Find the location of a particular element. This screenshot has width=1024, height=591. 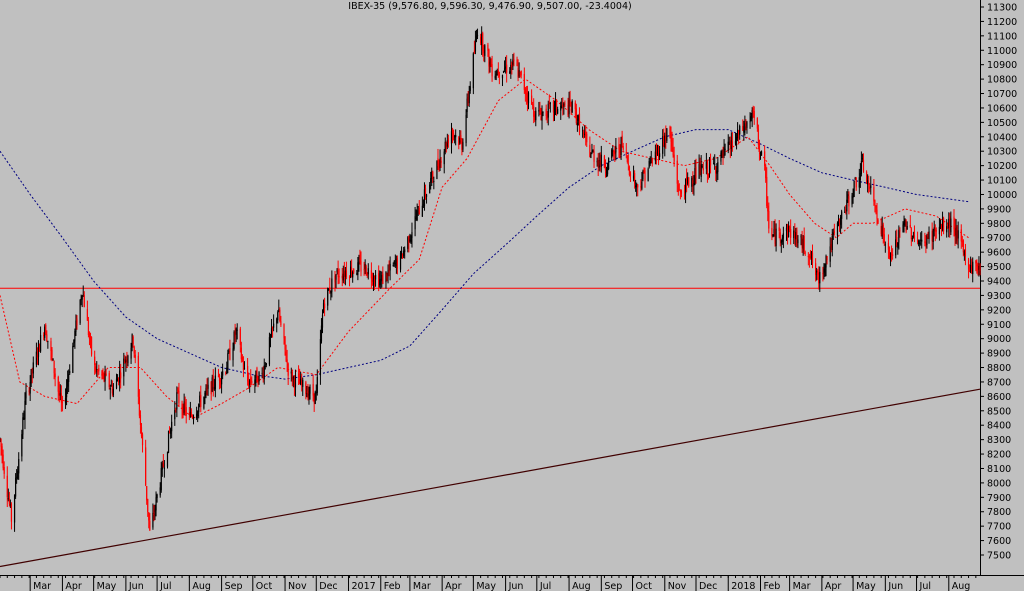

x-tick-label: Mar is located at coordinates (422, 586).